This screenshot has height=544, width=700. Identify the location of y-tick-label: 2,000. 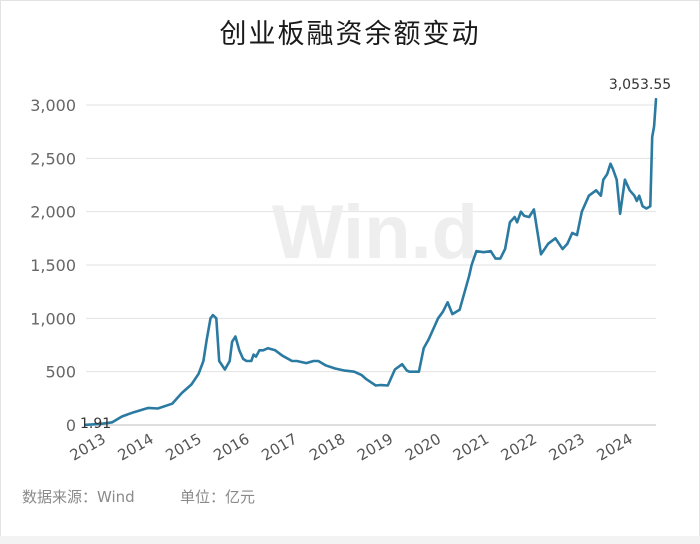
(53, 212).